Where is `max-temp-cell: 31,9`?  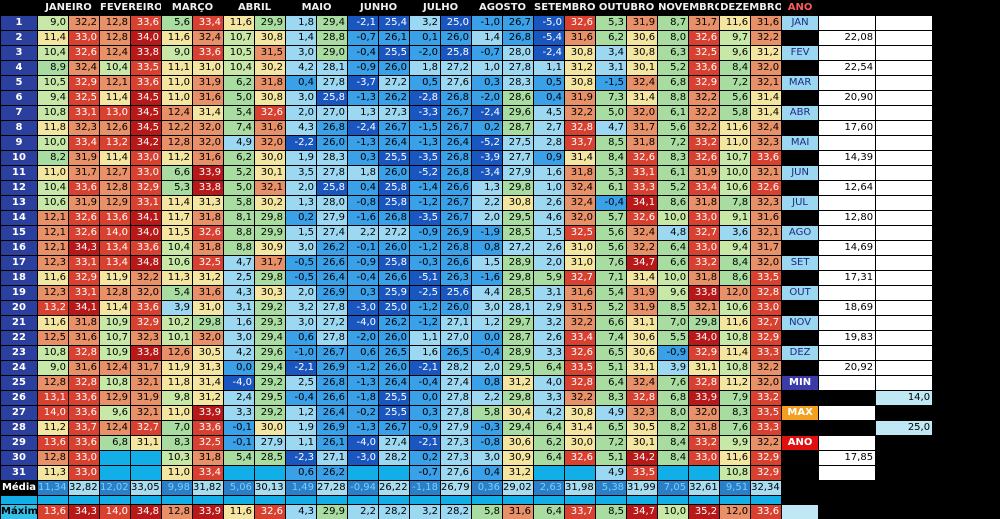 max-temp-cell: 31,9 is located at coordinates (580, 98).